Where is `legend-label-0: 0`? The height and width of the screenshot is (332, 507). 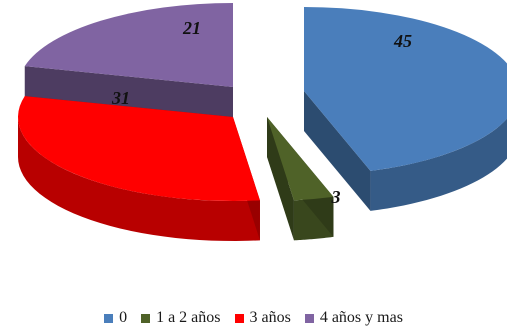
legend-label-0: 0 is located at coordinates (123, 317).